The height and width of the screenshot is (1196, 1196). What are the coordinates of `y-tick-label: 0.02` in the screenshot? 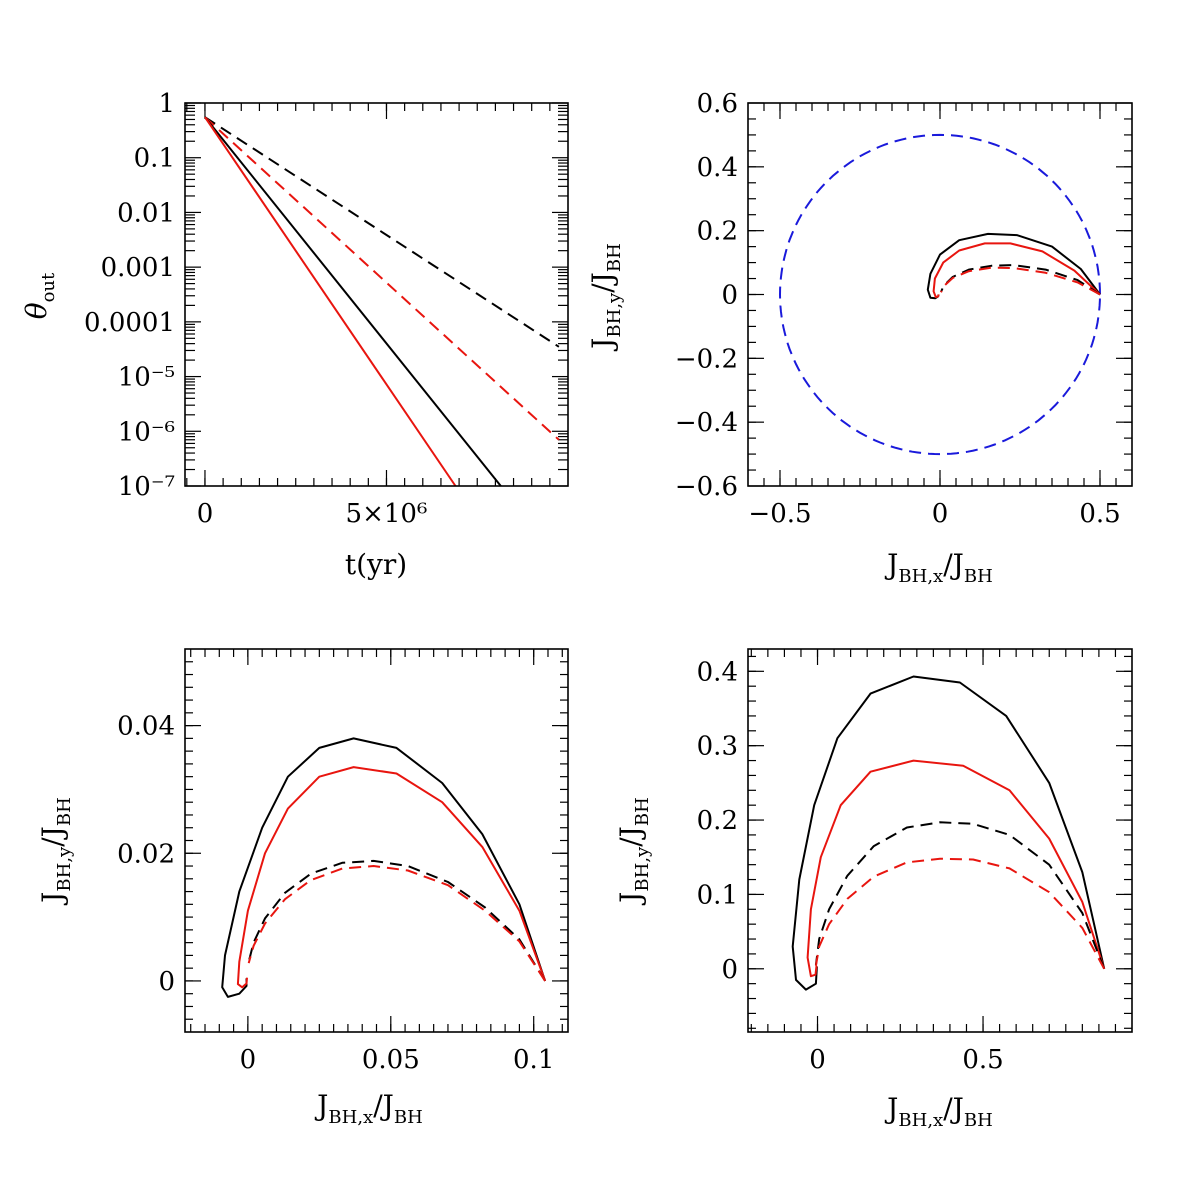 It's located at (146, 854).